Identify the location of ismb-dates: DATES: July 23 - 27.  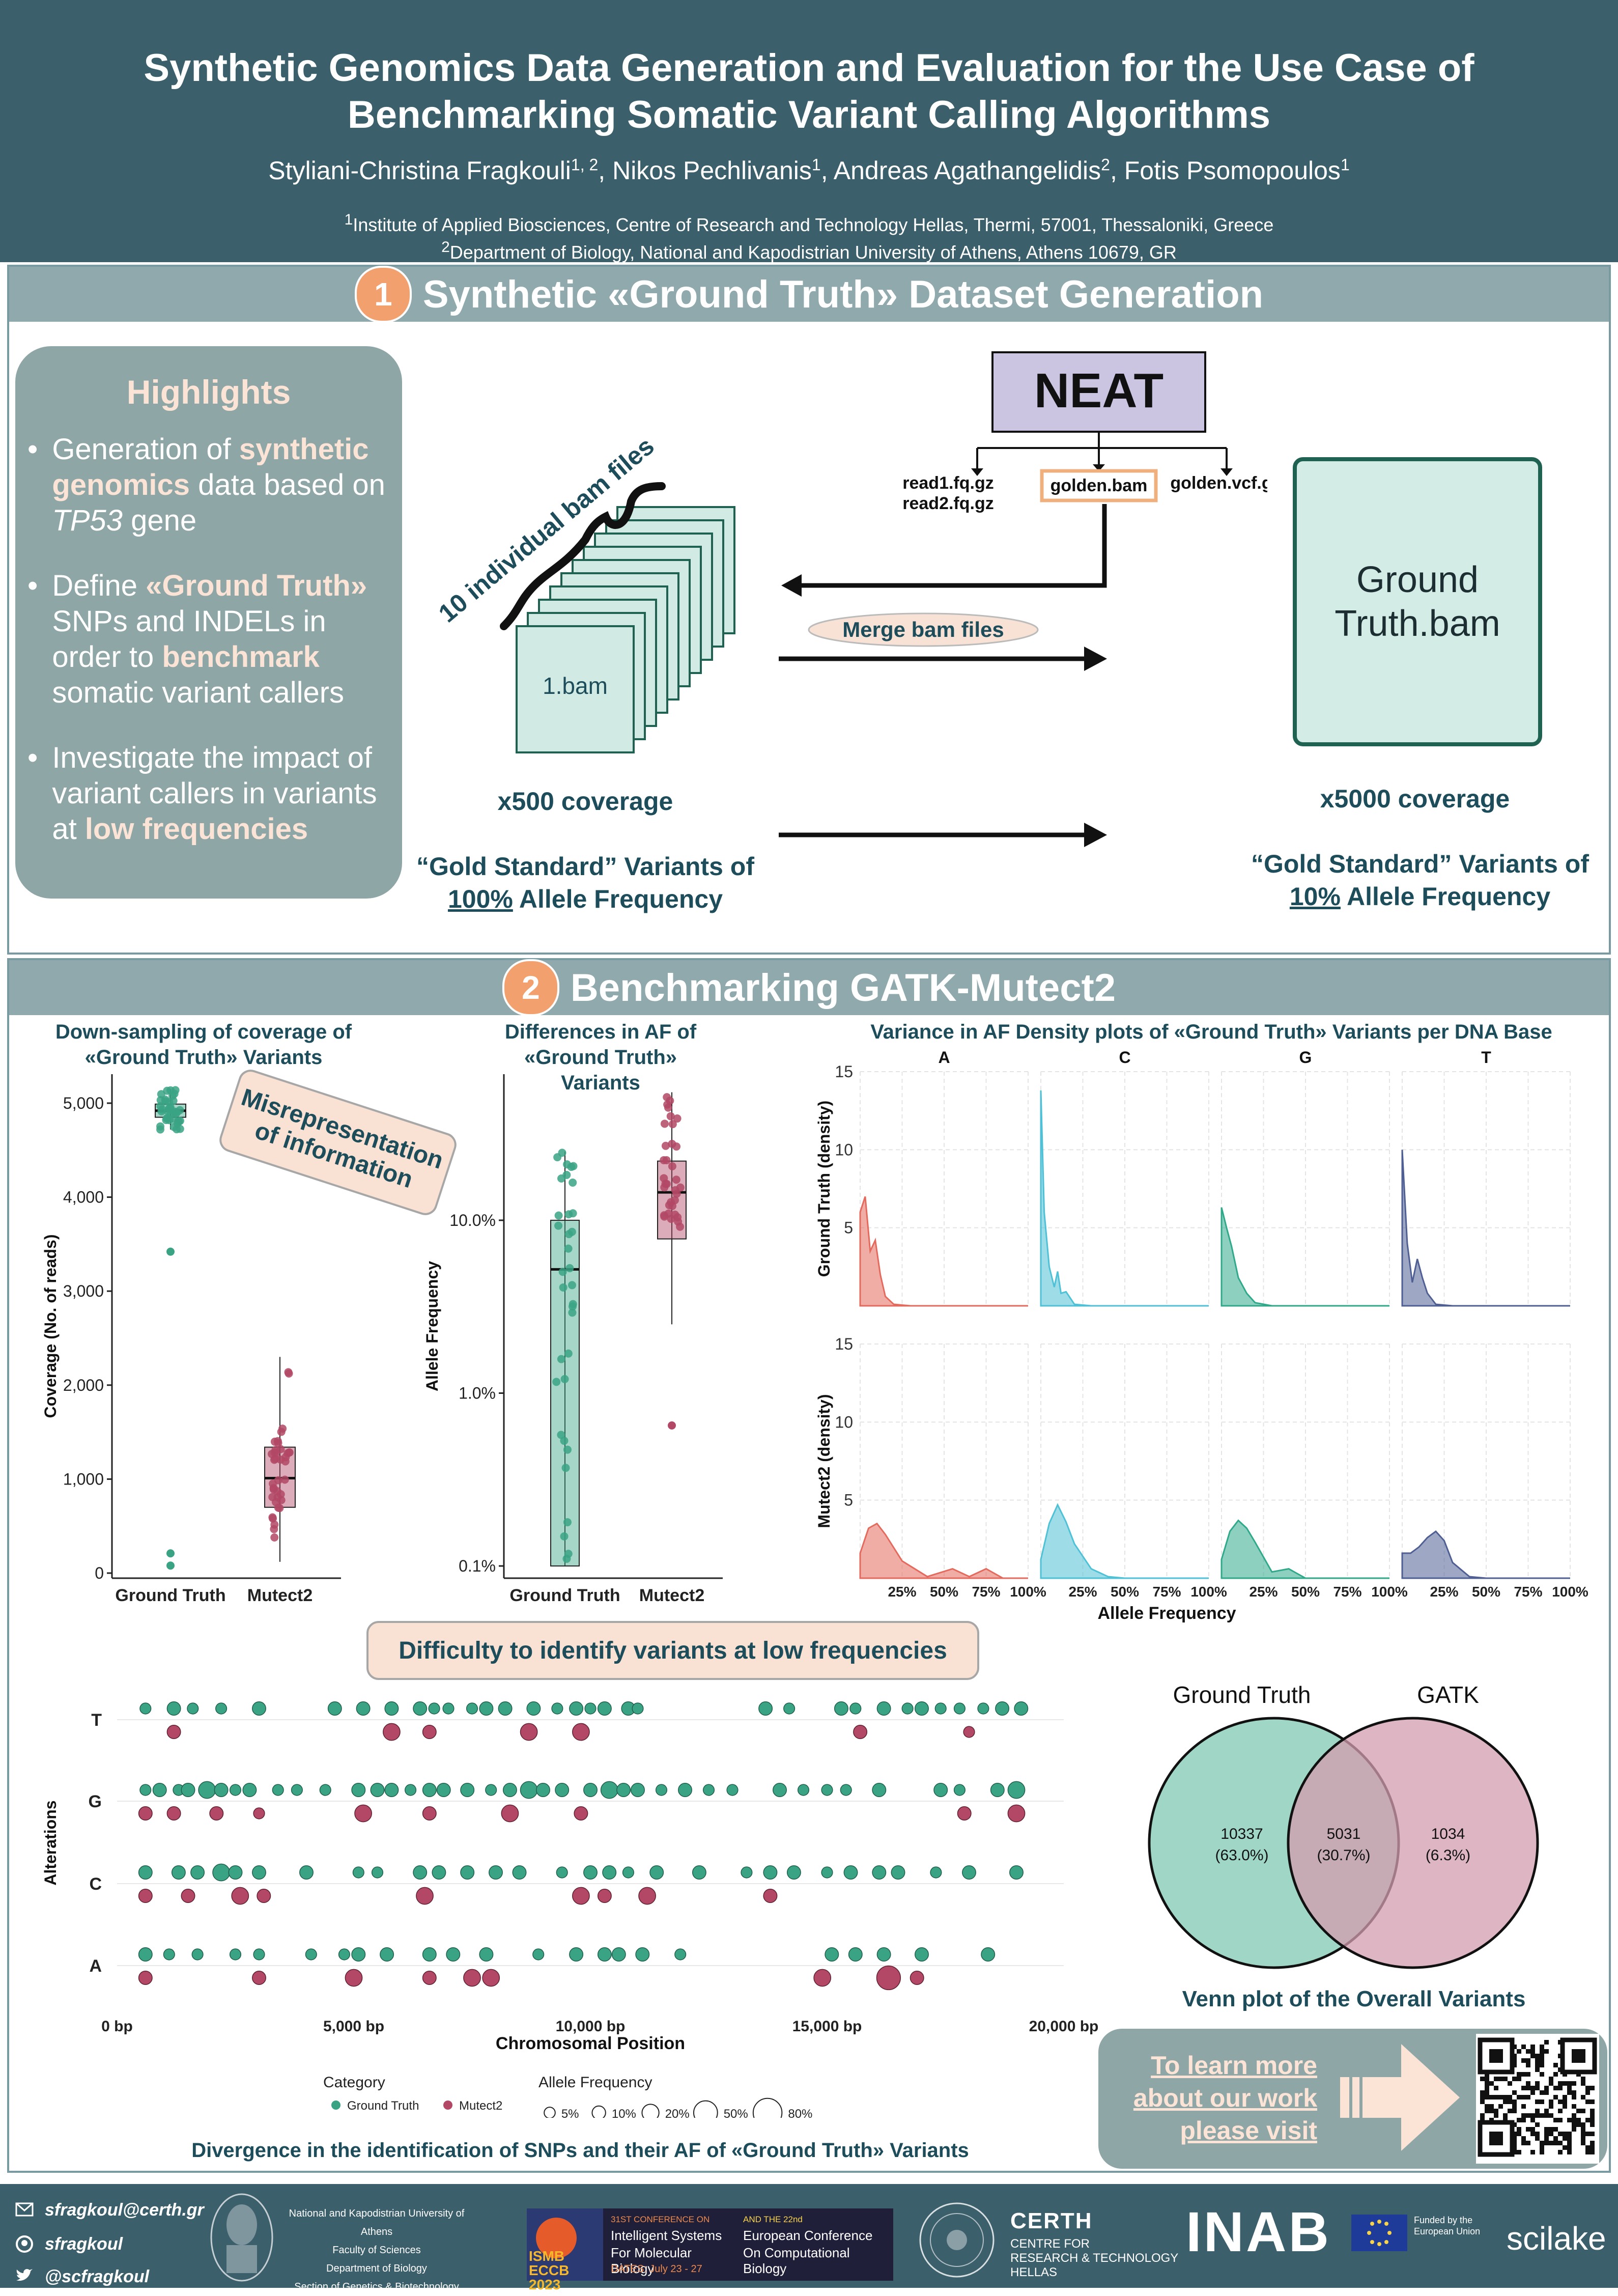
(656, 2269).